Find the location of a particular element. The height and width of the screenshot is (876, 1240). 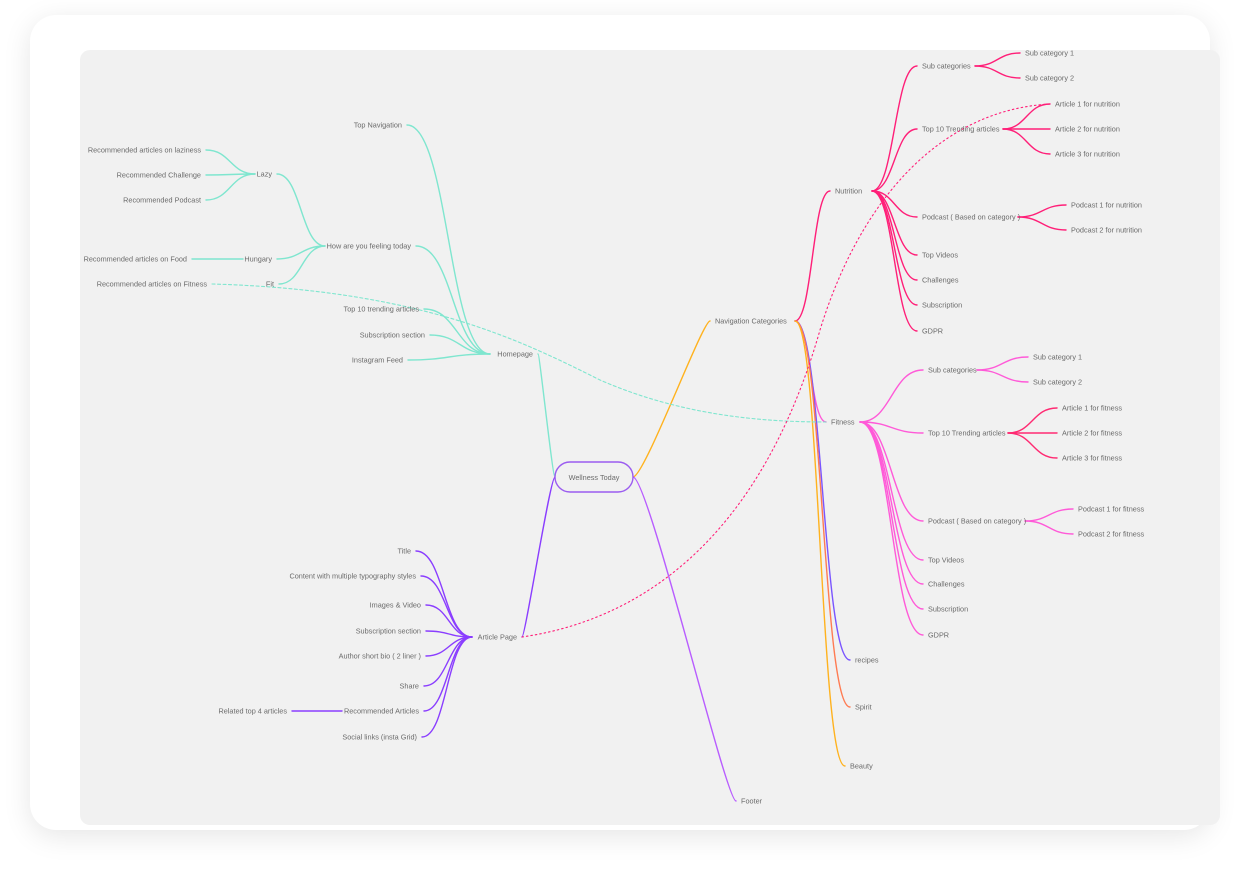

node-h-feel: How are you feeling today is located at coordinates (369, 246).